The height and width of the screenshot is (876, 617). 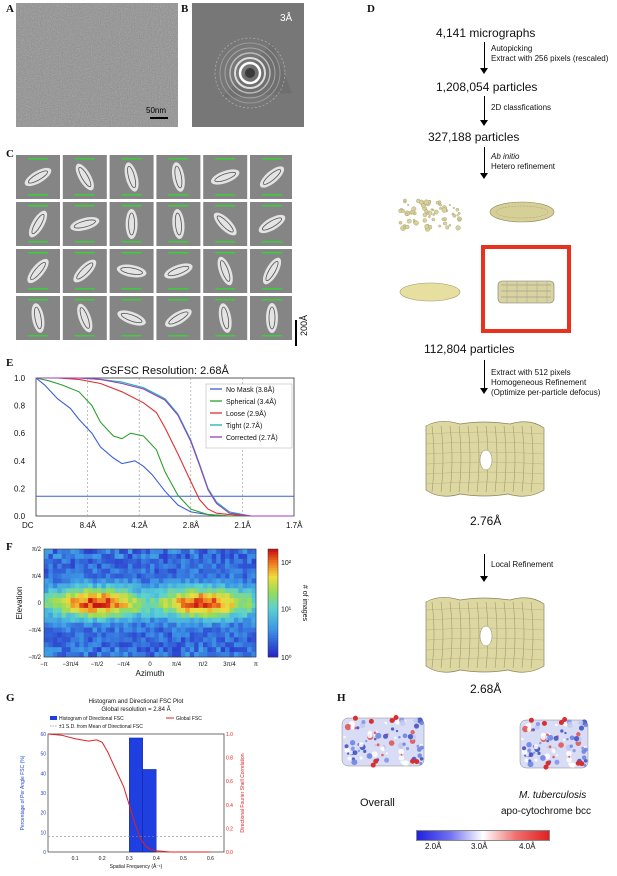 I want to click on density-contour, so click(x=485, y=483).